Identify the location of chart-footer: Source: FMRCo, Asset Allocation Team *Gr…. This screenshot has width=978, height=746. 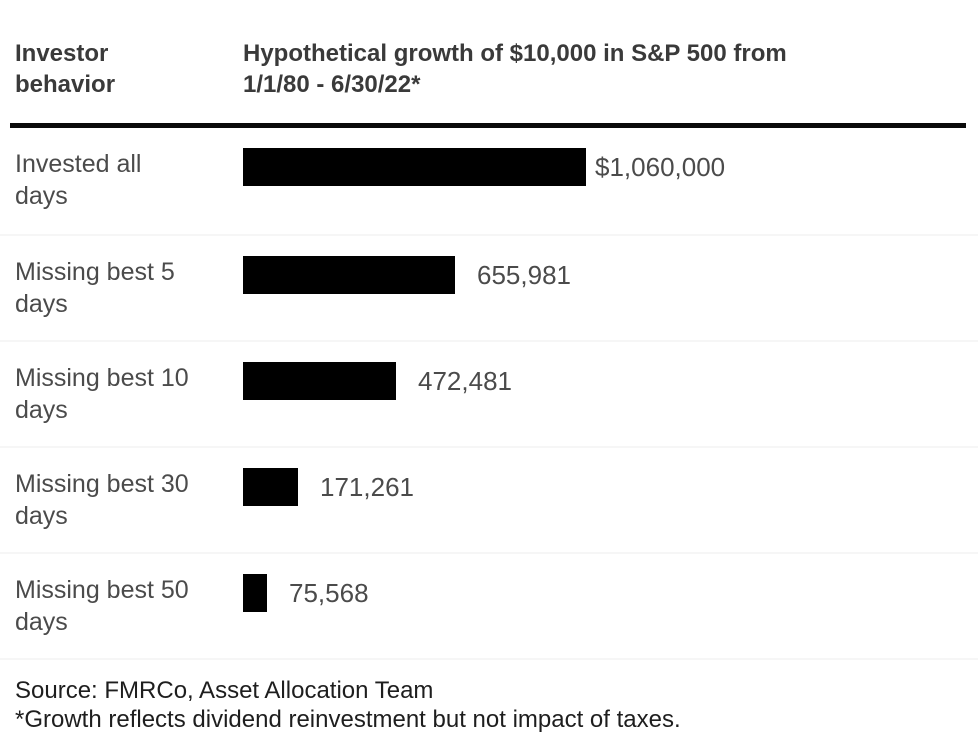
(489, 696).